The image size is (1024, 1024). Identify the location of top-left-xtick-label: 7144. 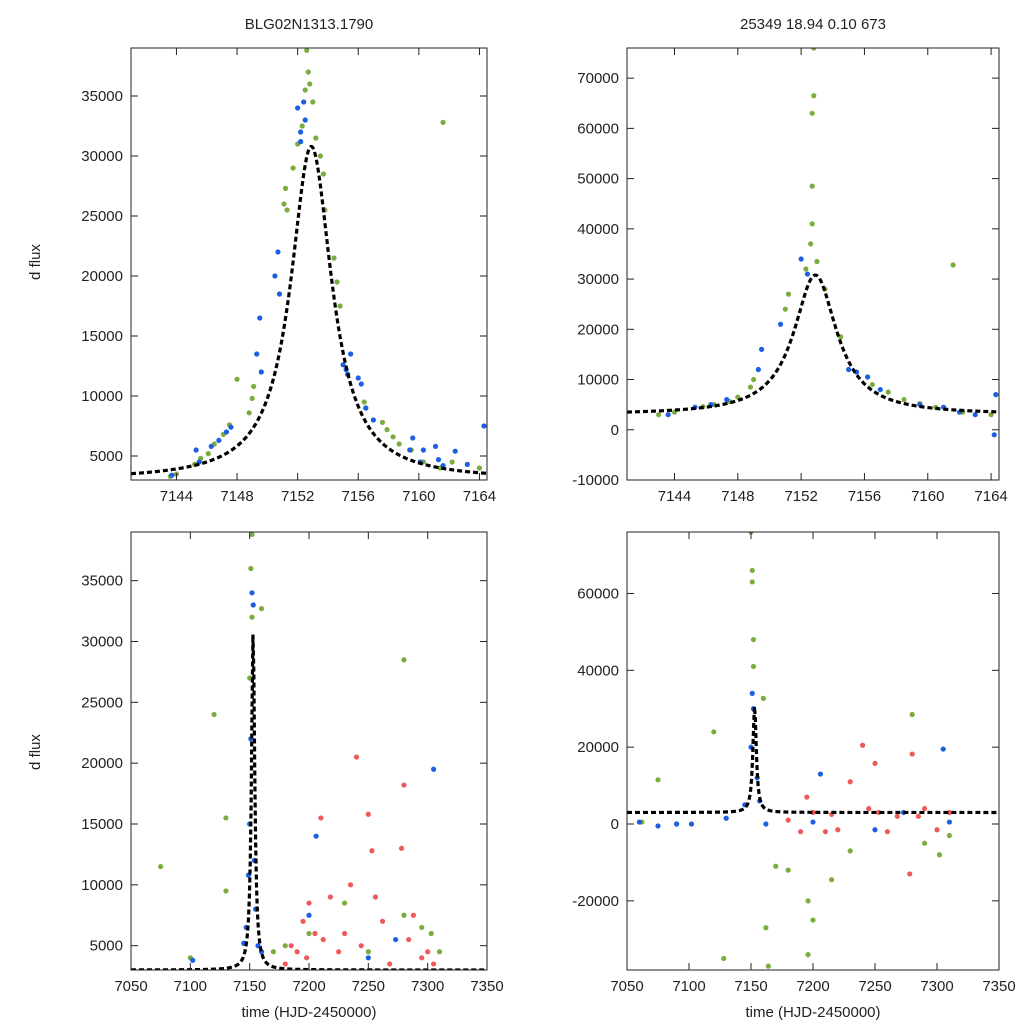
(176, 496).